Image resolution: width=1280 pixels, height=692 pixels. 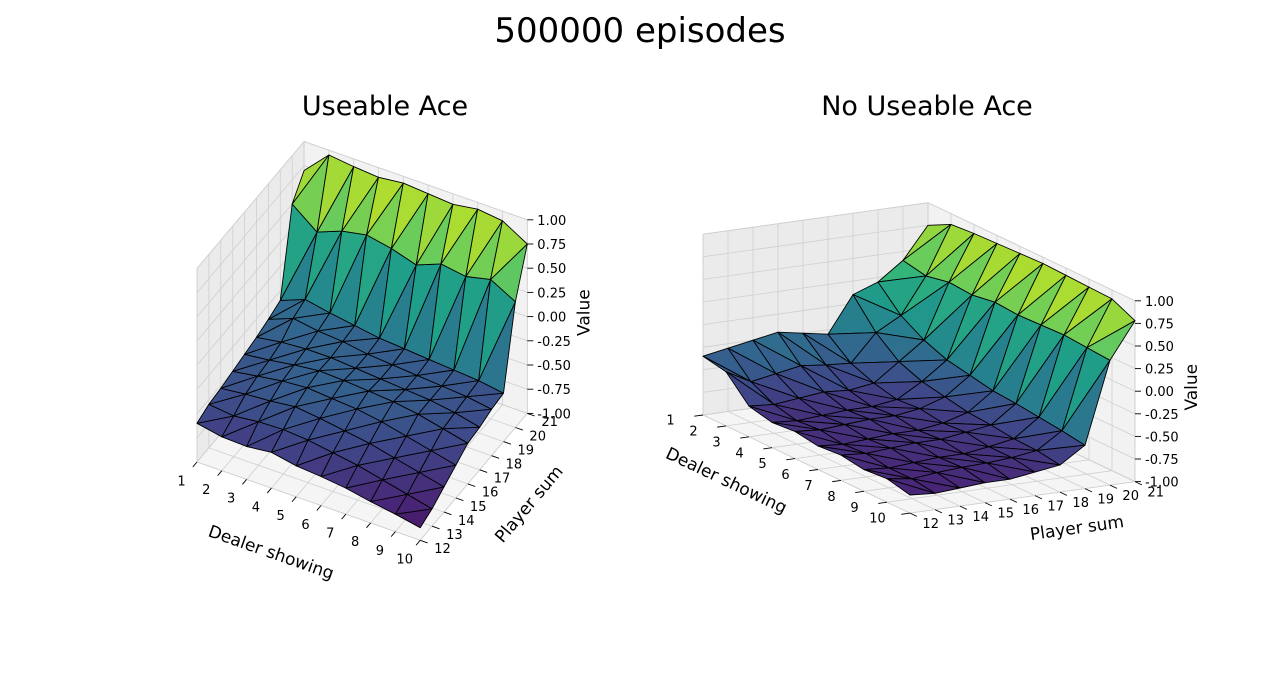 I want to click on x-tick-label-7: 7, so click(x=330, y=534).